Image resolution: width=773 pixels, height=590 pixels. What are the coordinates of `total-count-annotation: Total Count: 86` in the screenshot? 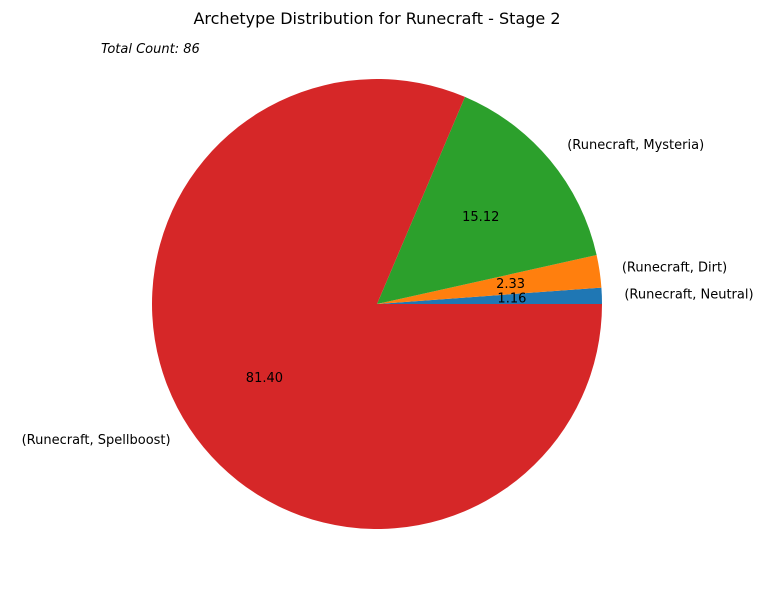 It's located at (150, 49).